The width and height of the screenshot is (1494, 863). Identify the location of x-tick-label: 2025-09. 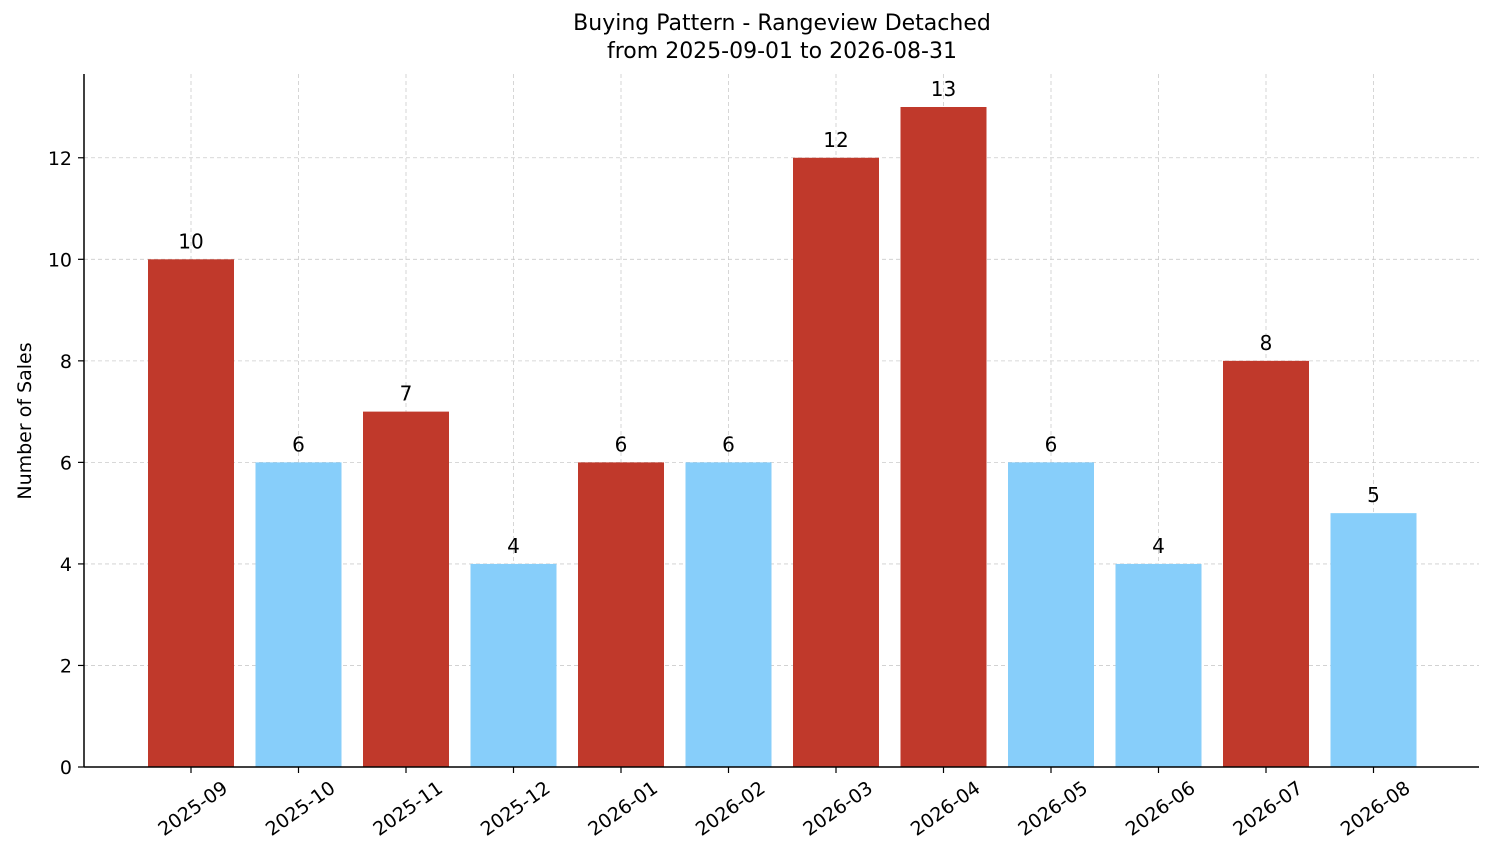
(193, 809).